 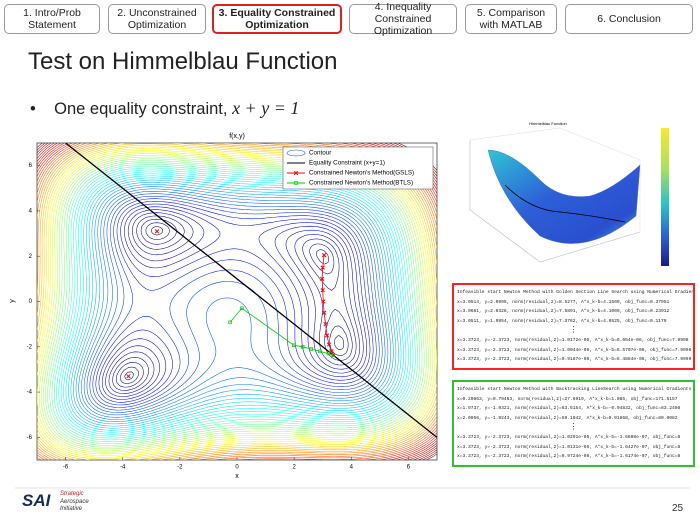 I want to click on logo-line: Strategic, so click(x=72, y=494).